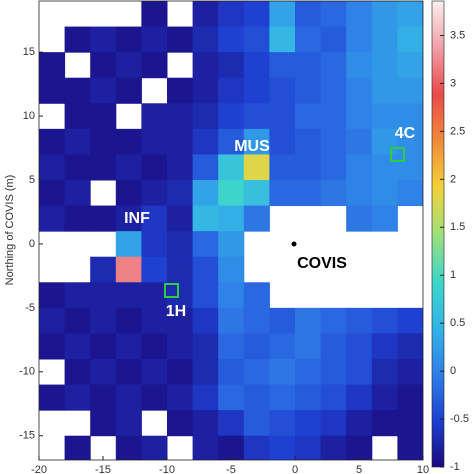 This screenshot has height=474, width=474. I want to click on y-axis-label: Northing of COVIS (m), so click(10, 230).